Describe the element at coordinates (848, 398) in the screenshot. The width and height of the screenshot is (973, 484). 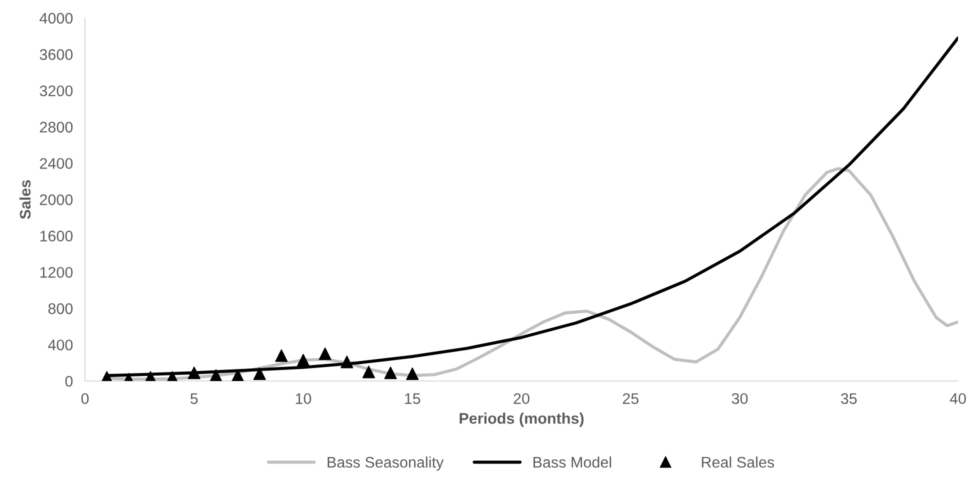
I see `x-tick-label: 35` at that location.